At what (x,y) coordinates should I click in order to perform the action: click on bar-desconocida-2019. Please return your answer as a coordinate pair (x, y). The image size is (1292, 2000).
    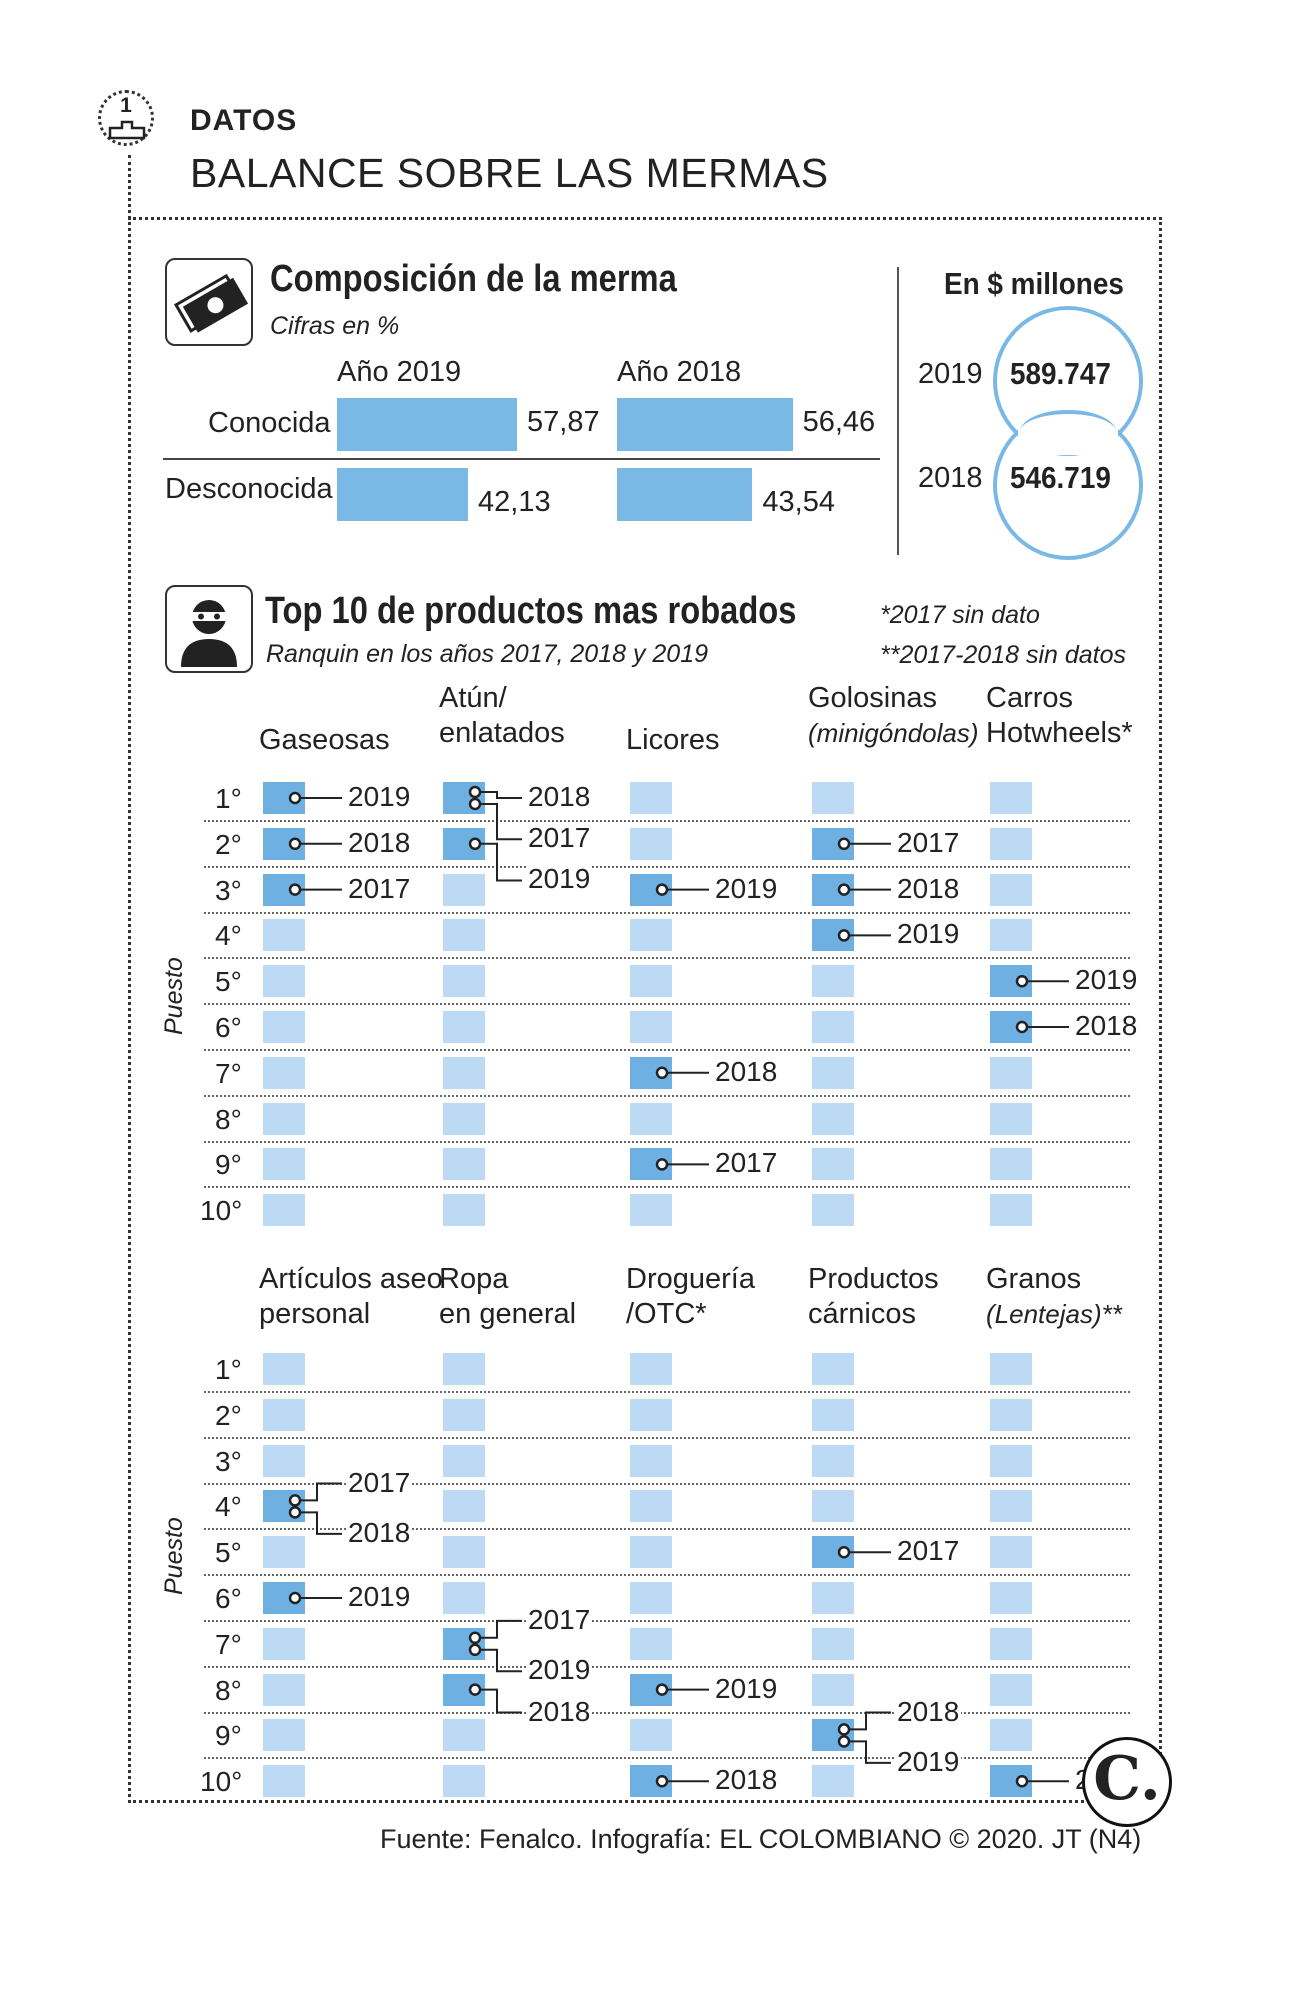
    Looking at the image, I should click on (403, 494).